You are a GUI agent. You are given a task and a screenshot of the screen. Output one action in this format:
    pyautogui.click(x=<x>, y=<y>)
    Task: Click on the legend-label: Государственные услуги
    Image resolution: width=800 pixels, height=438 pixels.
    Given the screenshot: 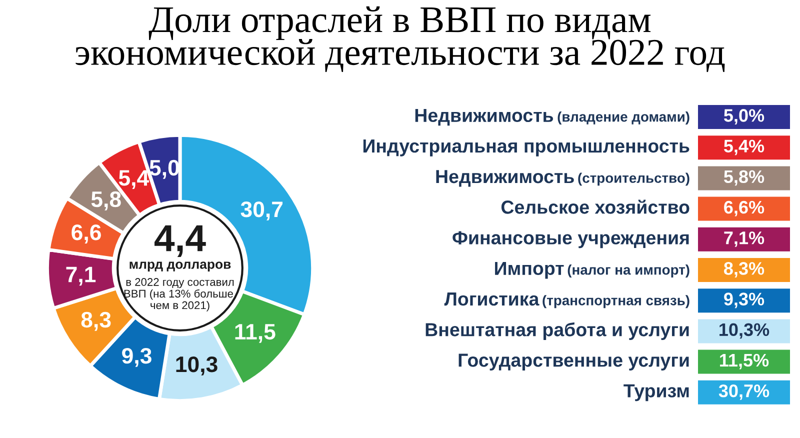 What is the action you would take?
    pyautogui.click(x=573, y=362)
    